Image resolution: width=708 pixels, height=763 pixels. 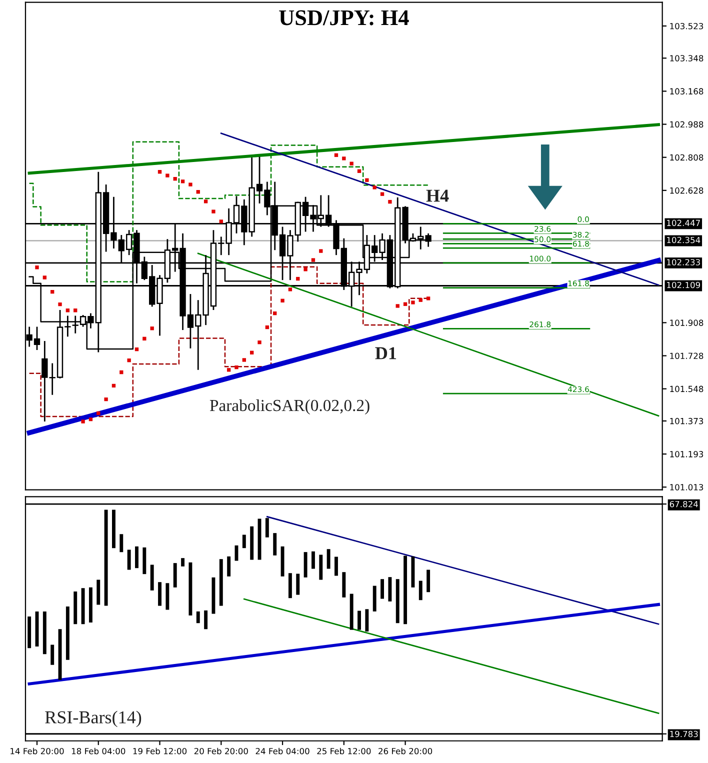 I want to click on ref-line-label: 102.233, so click(x=683, y=262).